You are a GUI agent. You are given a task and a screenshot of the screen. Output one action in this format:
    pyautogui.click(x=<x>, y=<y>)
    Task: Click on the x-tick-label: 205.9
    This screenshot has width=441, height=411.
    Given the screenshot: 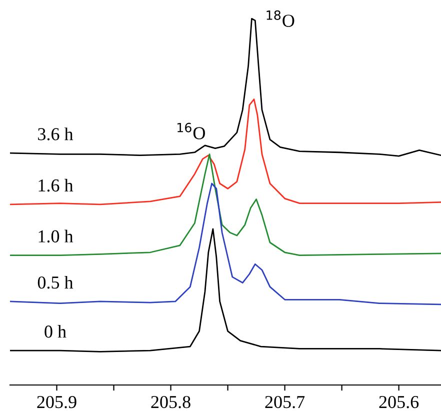 What is the action you would take?
    pyautogui.click(x=56, y=402)
    